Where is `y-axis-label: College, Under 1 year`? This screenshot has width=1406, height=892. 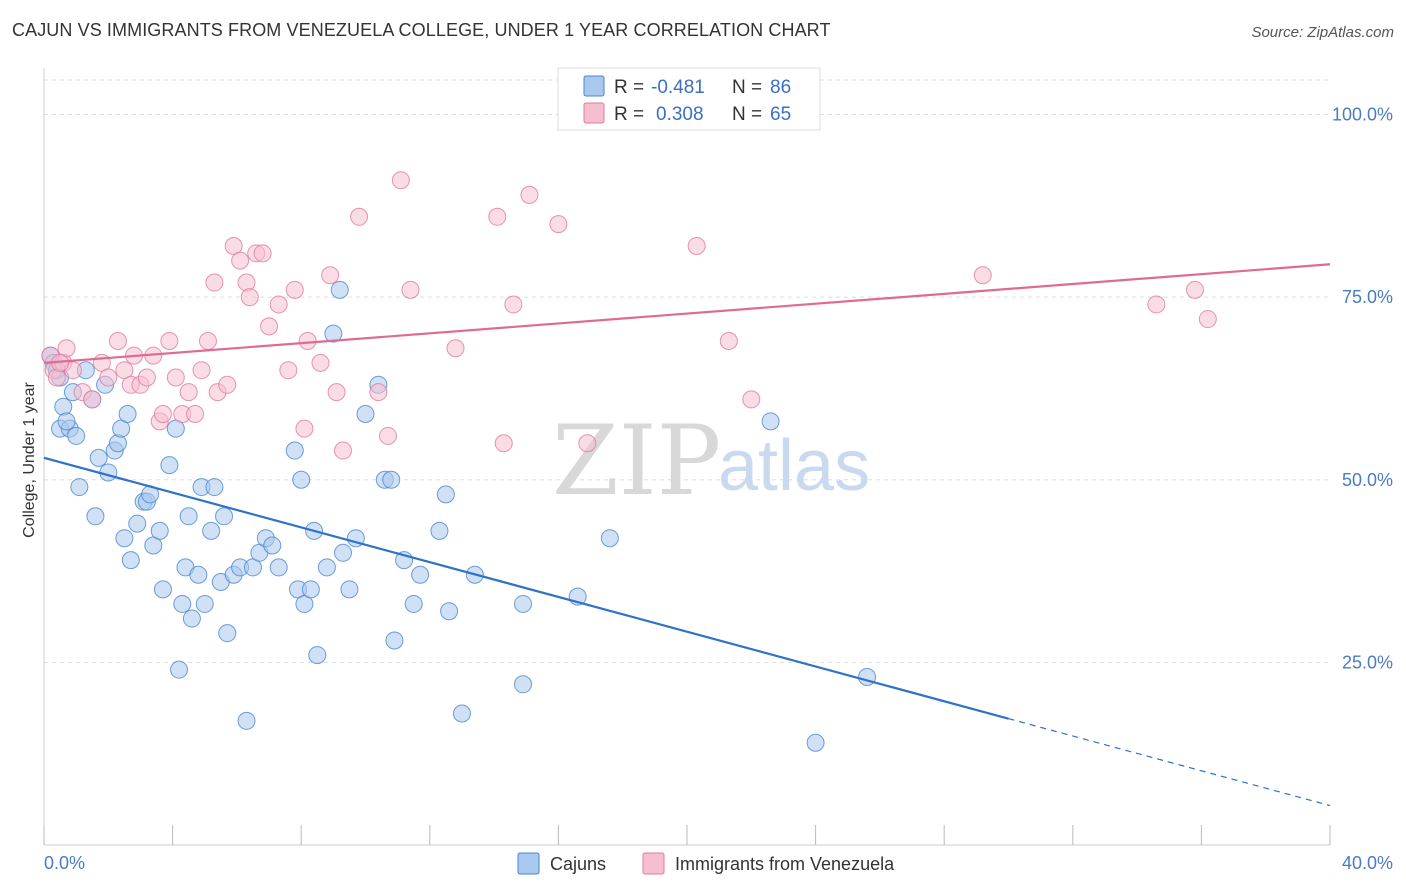
y-axis-label: College, Under 1 year is located at coordinates (29, 460).